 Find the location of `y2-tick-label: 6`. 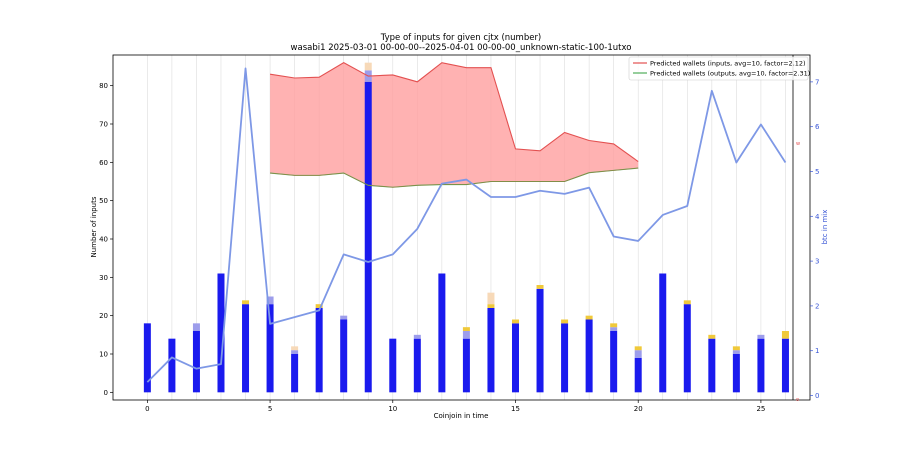

y2-tick-label: 6 is located at coordinates (817, 127).